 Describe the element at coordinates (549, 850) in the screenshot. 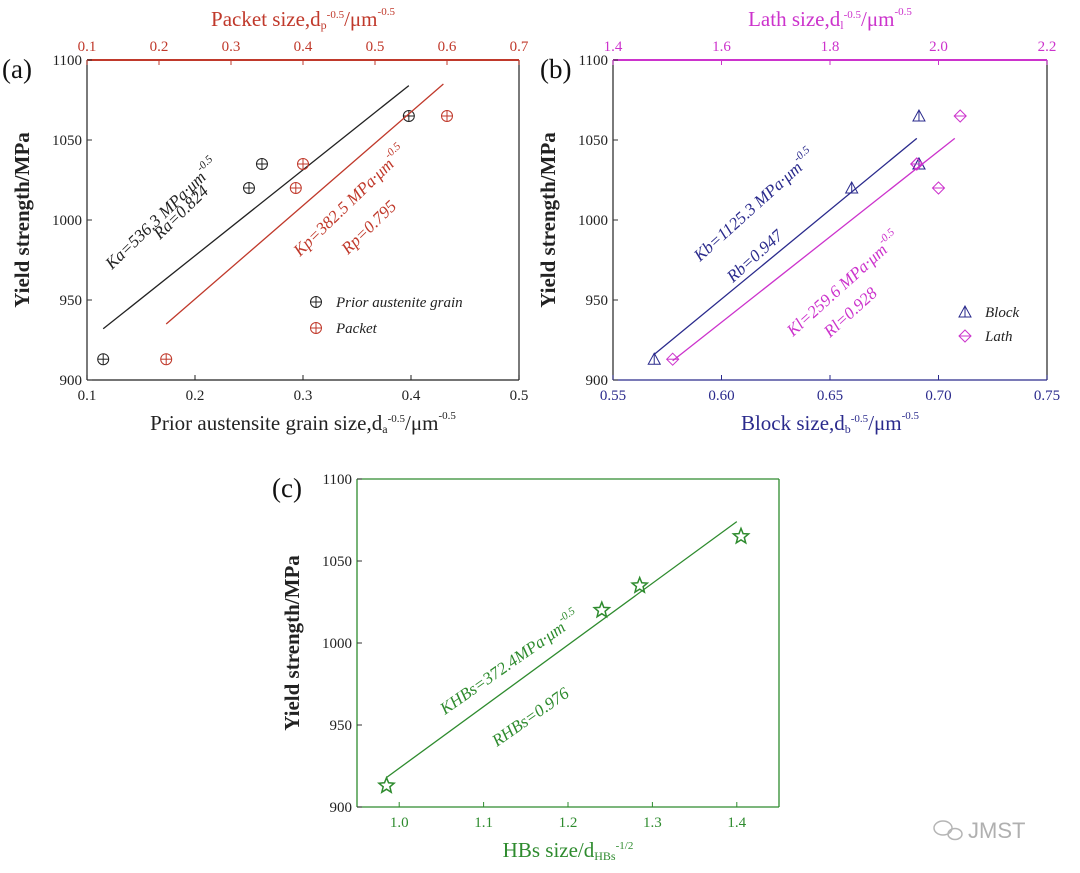

I see `label-part: HBs size/d` at that location.